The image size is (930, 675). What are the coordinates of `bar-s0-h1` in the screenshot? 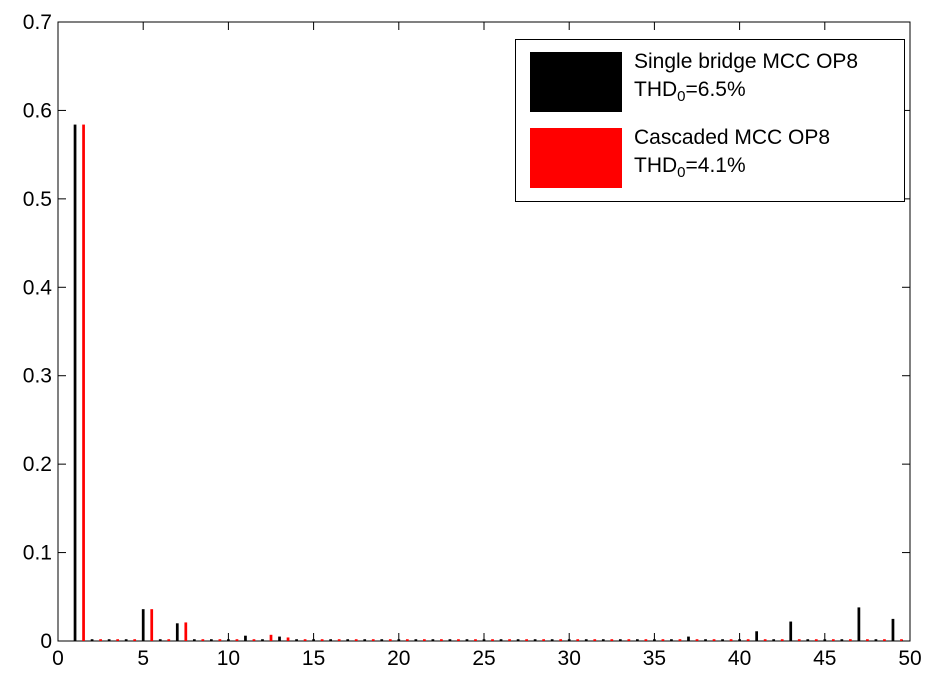 It's located at (75, 382).